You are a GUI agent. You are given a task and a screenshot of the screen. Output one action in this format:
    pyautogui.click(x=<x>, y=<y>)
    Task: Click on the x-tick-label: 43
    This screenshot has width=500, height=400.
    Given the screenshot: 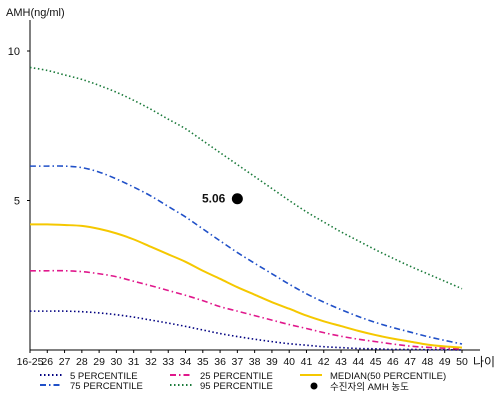 What is the action you would take?
    pyautogui.click(x=341, y=362)
    